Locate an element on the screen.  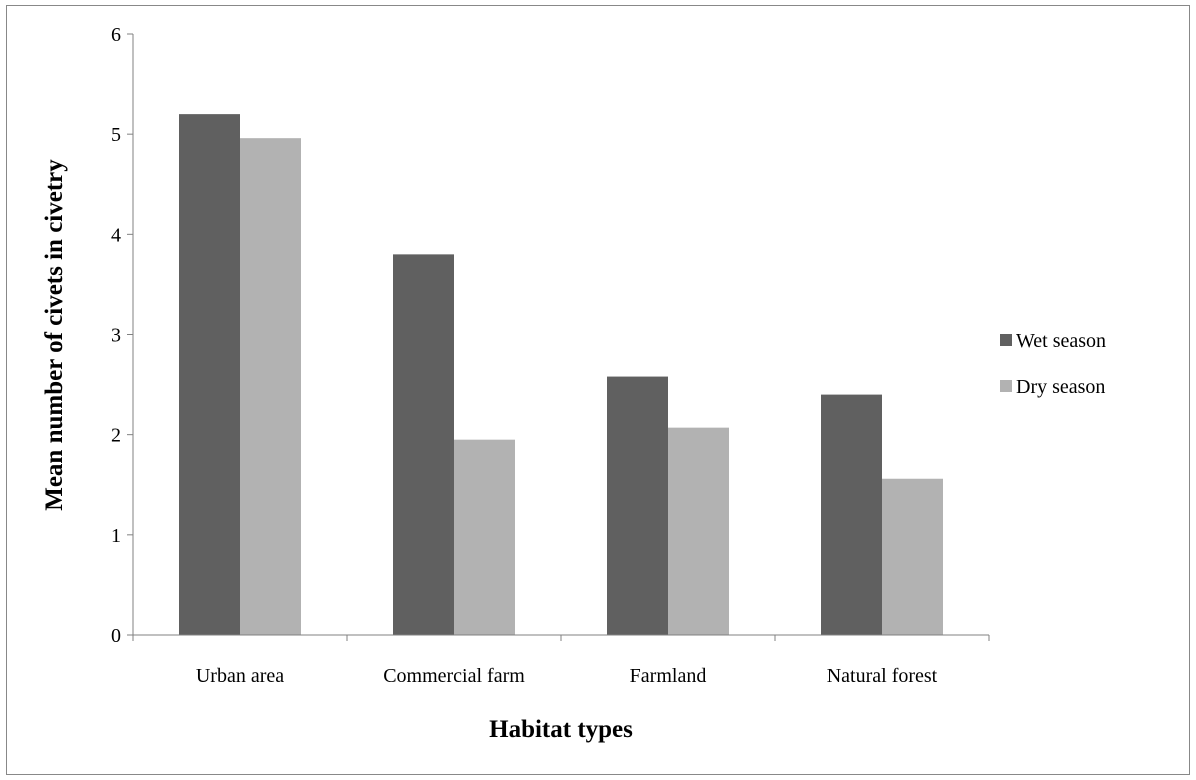
y-tick-label: 3 is located at coordinates (116, 336).